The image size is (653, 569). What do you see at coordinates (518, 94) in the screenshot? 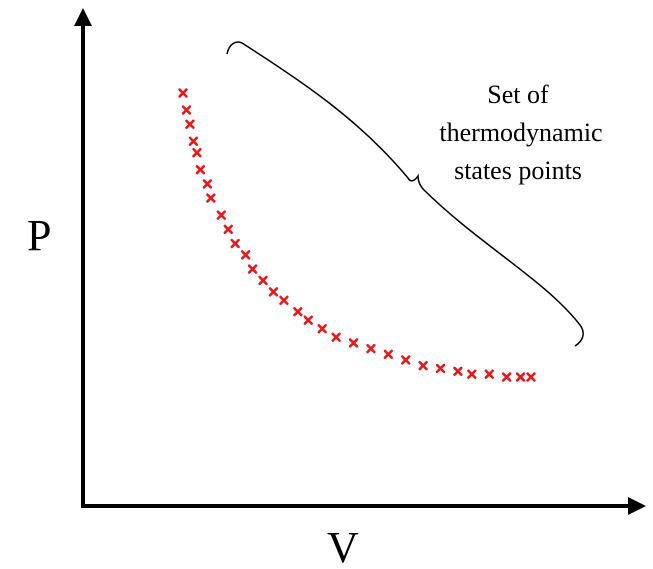
I see `annotation-line-1: Set of` at bounding box center [518, 94].